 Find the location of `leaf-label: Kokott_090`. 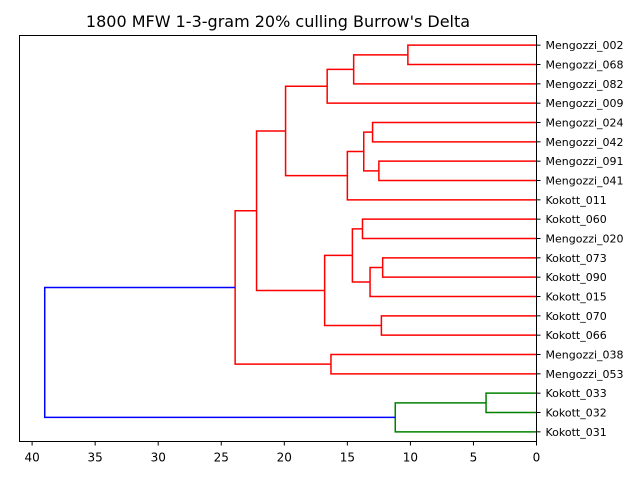

leaf-label: Kokott_090 is located at coordinates (576, 277).